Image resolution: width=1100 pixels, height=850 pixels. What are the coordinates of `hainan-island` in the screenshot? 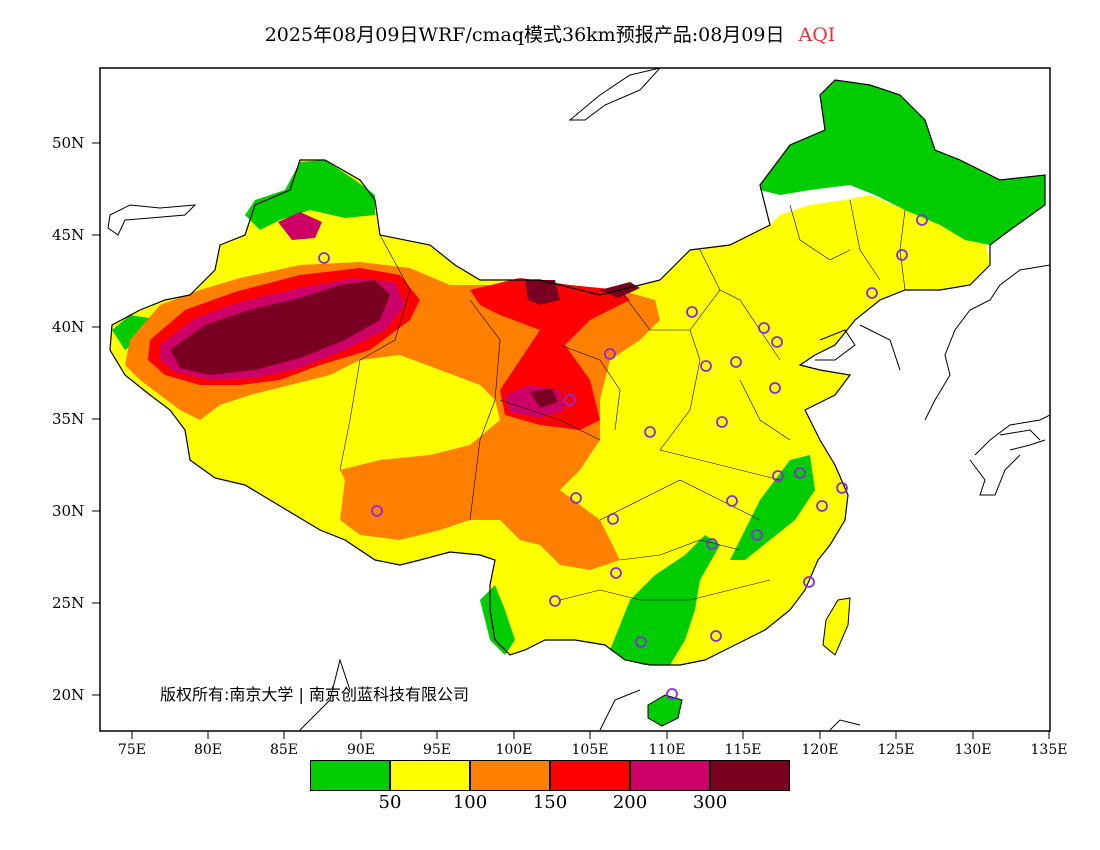 It's located at (665, 710).